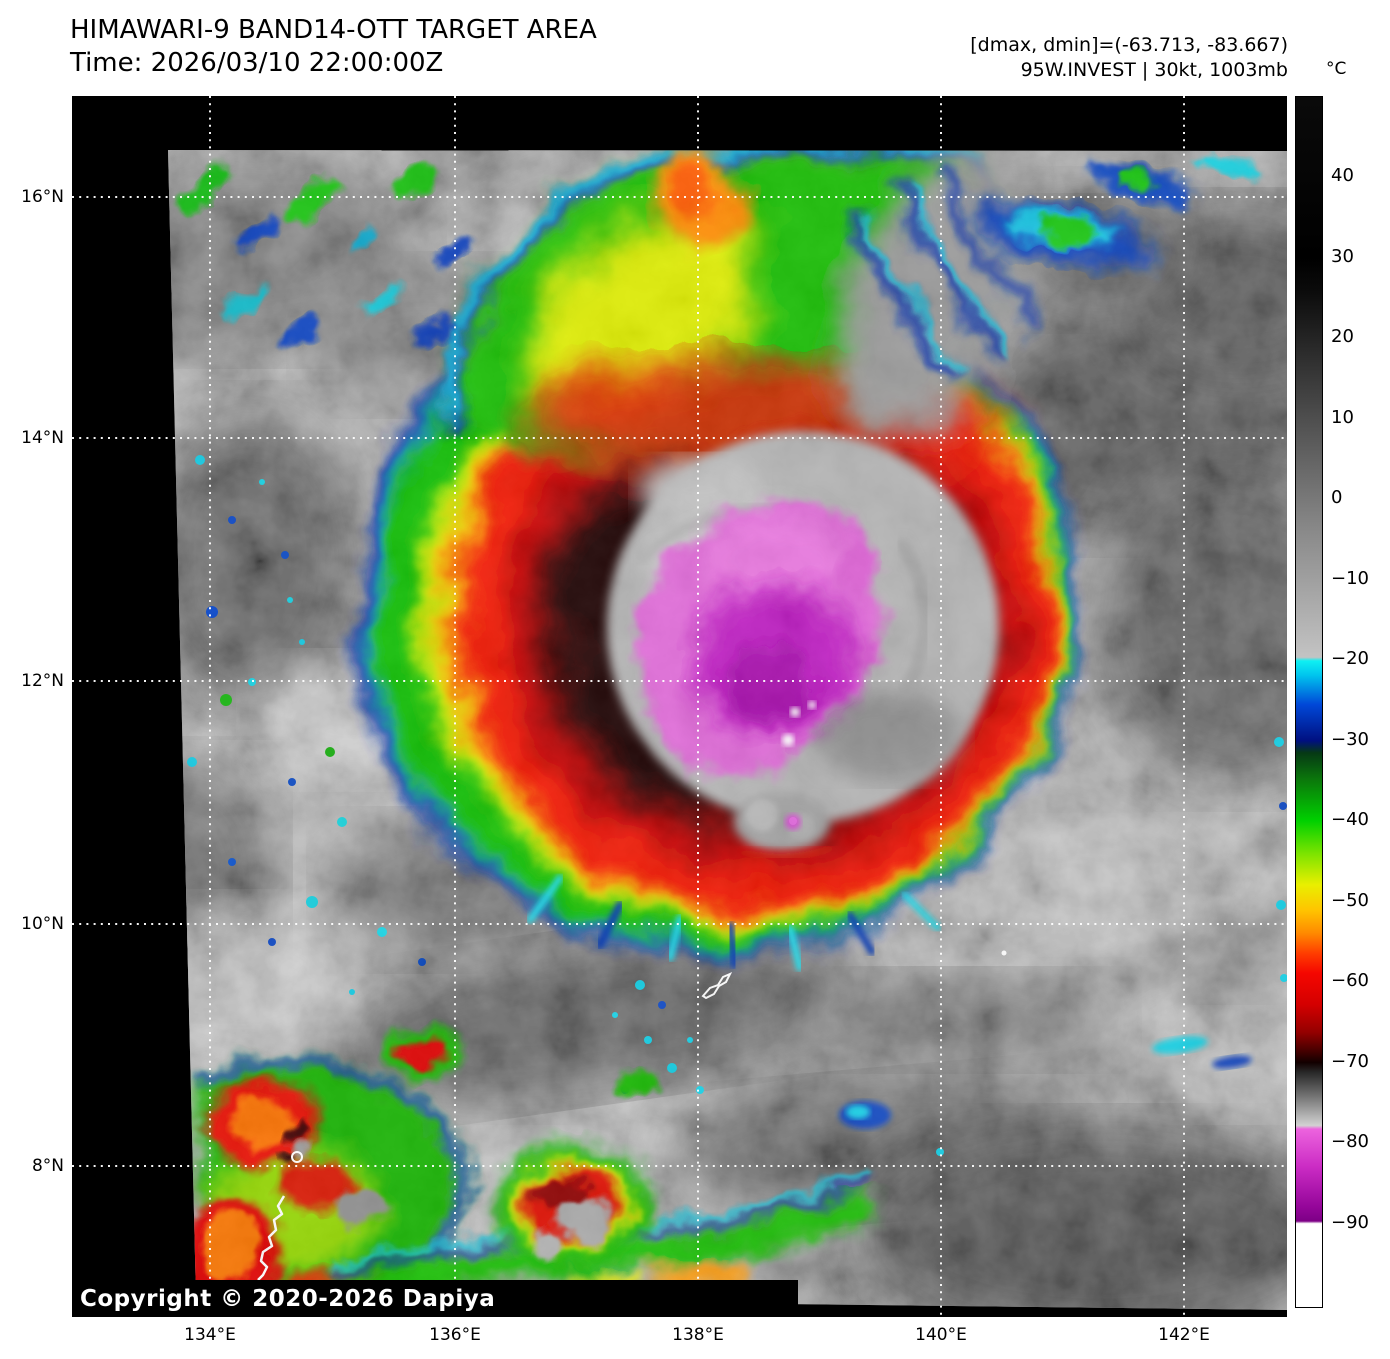 Image resolution: width=1390 pixels, height=1359 pixels. Describe the element at coordinates (257, 63) in the screenshot. I see `timestamp: Time: 2026/03/10 22:00:00Z` at that location.